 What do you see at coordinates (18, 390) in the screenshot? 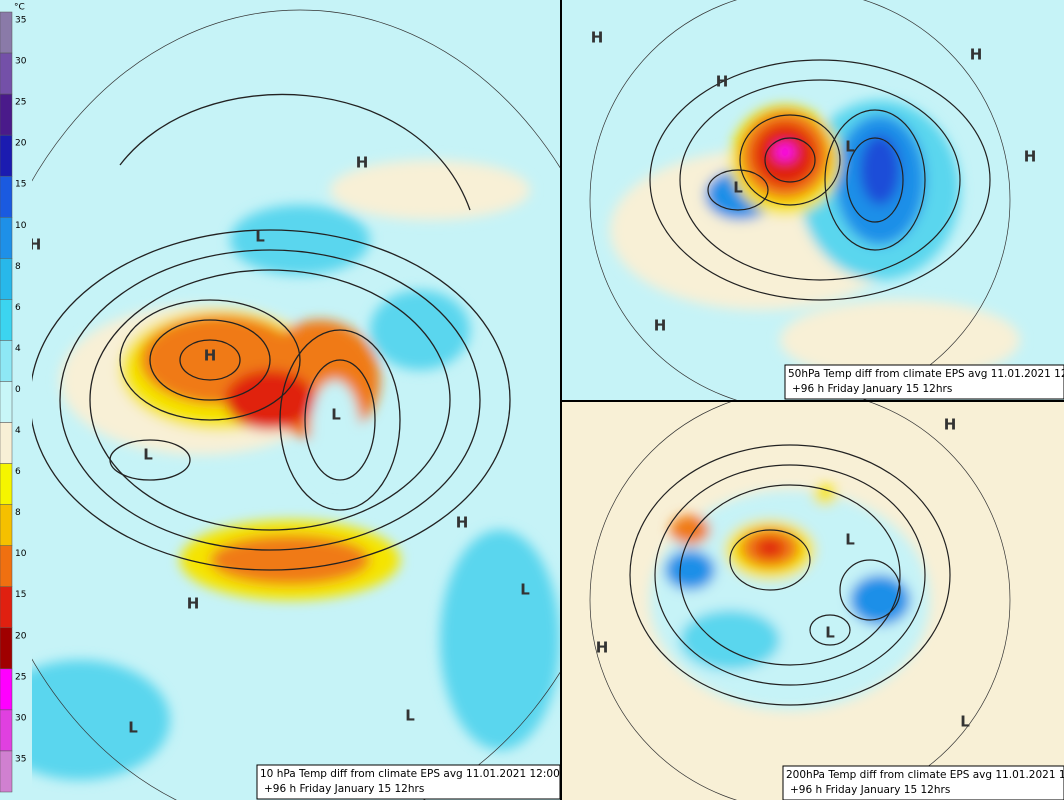
I see `legend-label: 0` at bounding box center [18, 390].